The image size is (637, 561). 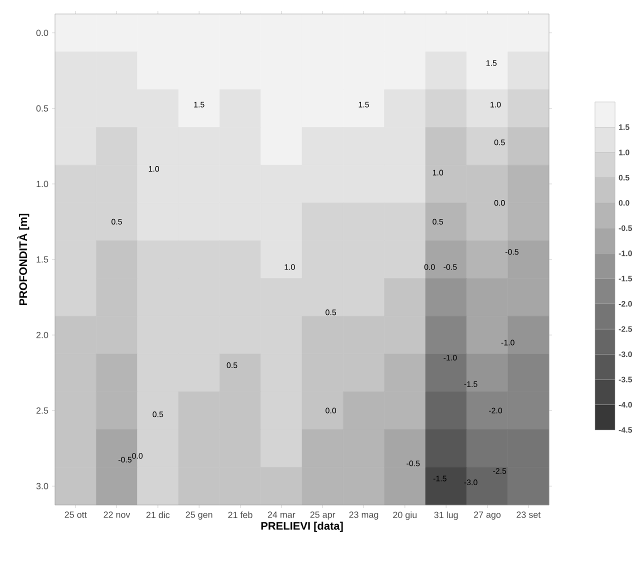 What do you see at coordinates (487, 516) in the screenshot?
I see `x-tick-label: 27 ago` at bounding box center [487, 516].